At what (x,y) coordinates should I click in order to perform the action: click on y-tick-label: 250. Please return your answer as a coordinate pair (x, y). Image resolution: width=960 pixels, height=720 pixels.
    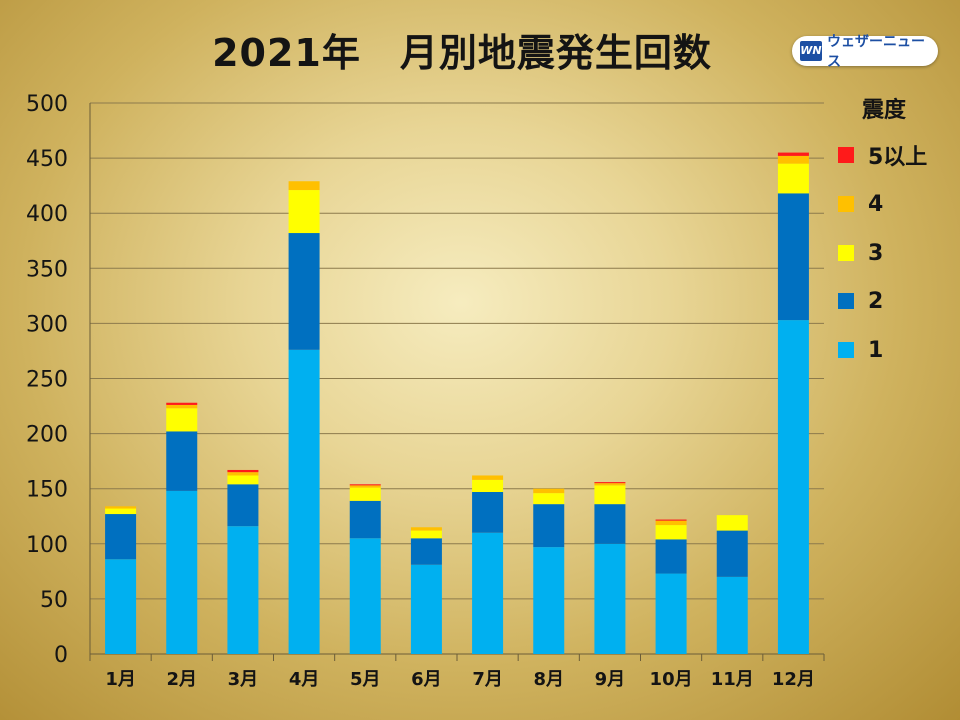
    Looking at the image, I should click on (47, 380).